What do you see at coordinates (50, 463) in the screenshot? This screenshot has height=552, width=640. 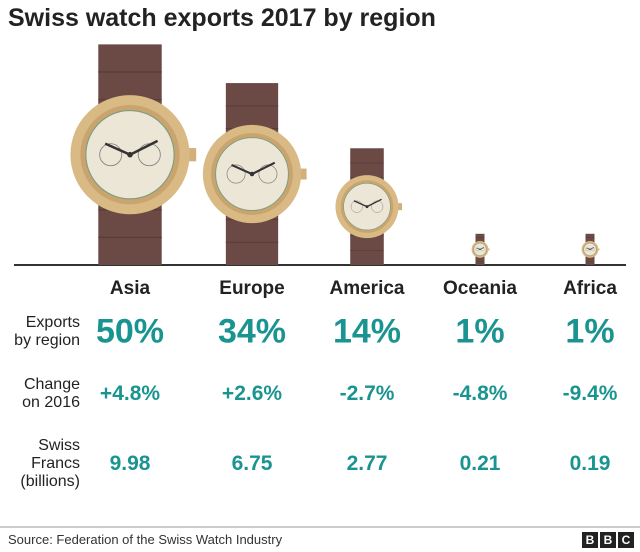 I see `row-label: Swiss Francs (billions)` at bounding box center [50, 463].